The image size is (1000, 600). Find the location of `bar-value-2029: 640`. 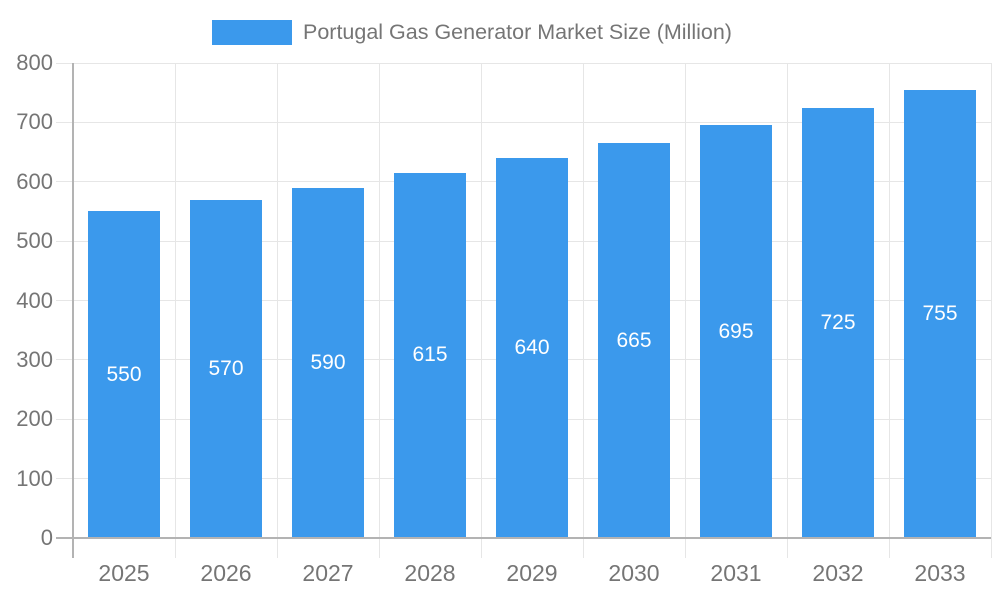

bar-value-2029: 640 is located at coordinates (532, 347).